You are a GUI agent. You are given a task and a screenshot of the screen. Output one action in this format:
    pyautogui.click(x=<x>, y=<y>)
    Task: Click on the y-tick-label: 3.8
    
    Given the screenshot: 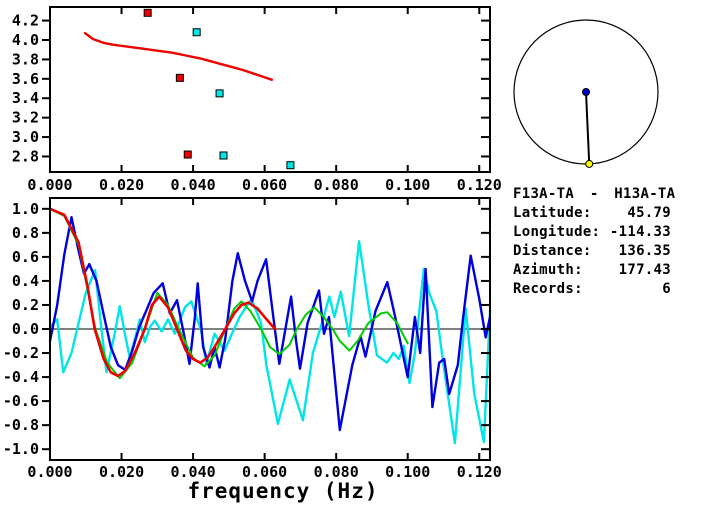 What is the action you would take?
    pyautogui.click(x=25, y=59)
    